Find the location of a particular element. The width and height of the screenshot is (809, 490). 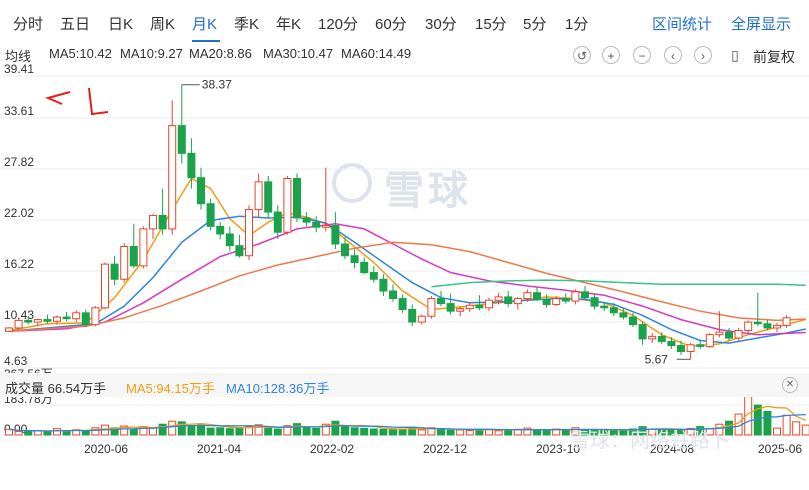

ma20-value: MA20:8.86 is located at coordinates (220, 53).